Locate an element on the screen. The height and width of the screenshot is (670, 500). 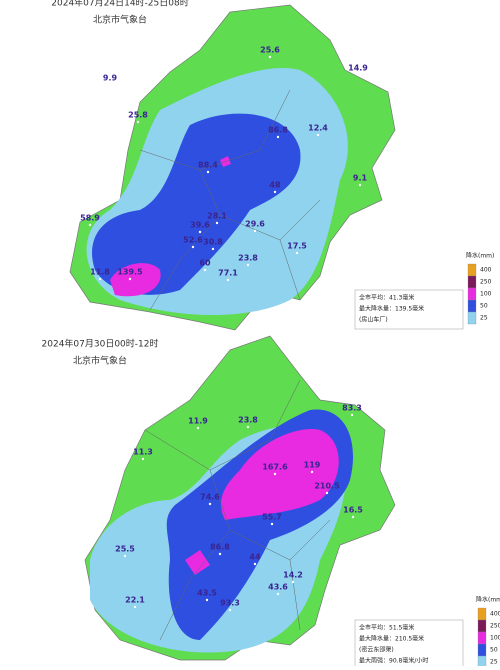
station-value: 39.6 is located at coordinates (200, 225).